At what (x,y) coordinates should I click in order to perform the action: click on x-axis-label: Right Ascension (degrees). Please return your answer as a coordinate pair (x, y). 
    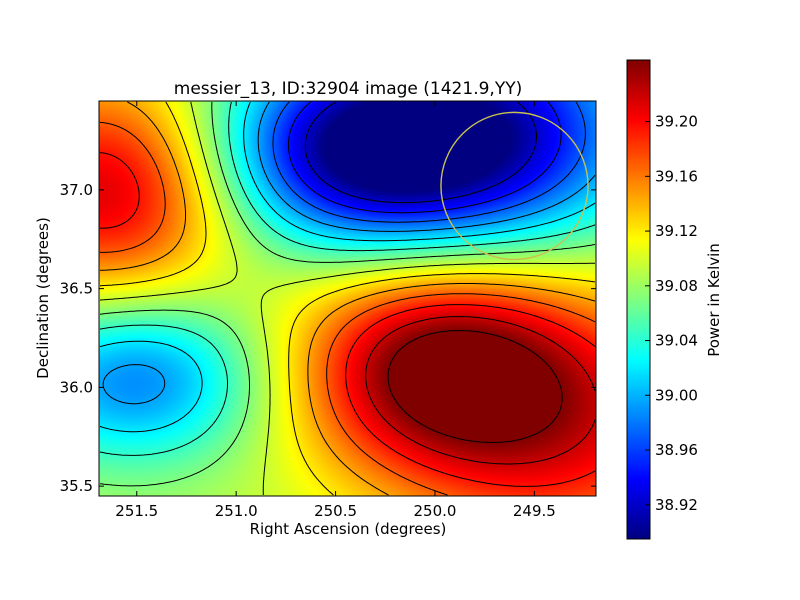
    Looking at the image, I should click on (348, 529).